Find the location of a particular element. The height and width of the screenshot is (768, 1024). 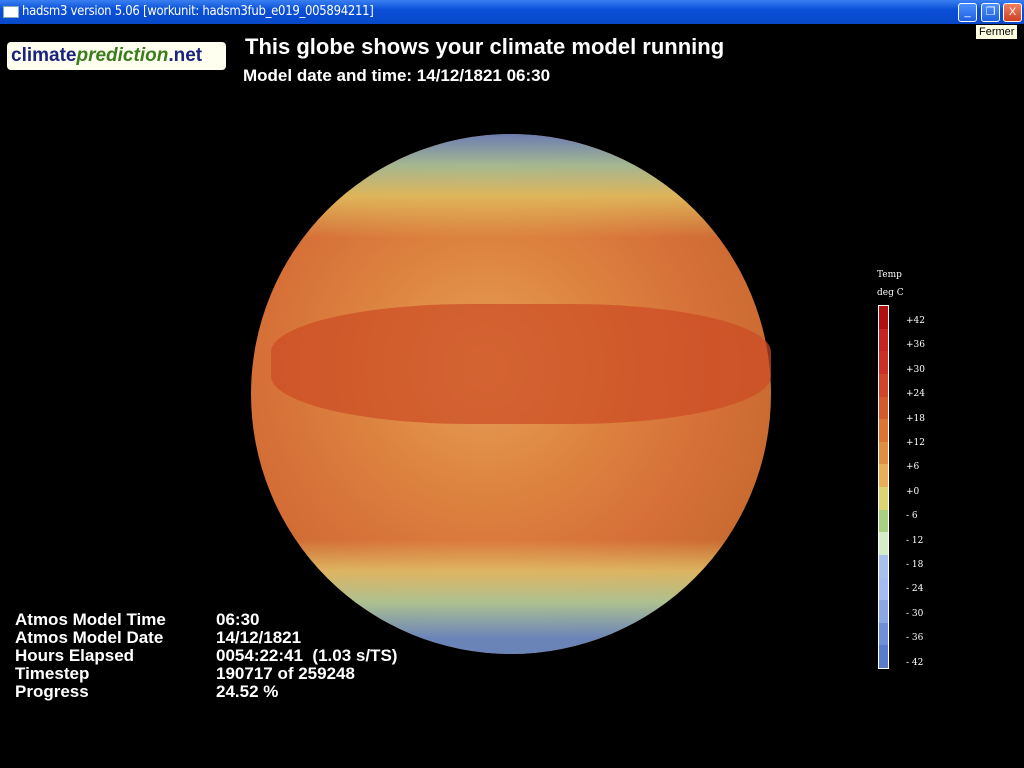

stat-value: 06:30 is located at coordinates (238, 619).